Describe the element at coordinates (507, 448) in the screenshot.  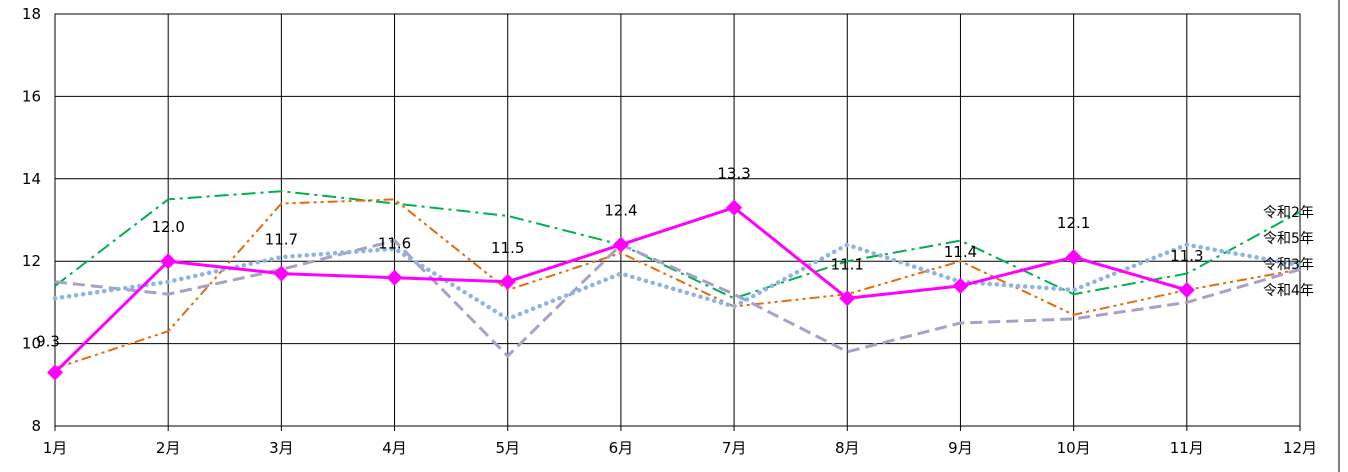
I see `x-tick-label: 5月` at that location.